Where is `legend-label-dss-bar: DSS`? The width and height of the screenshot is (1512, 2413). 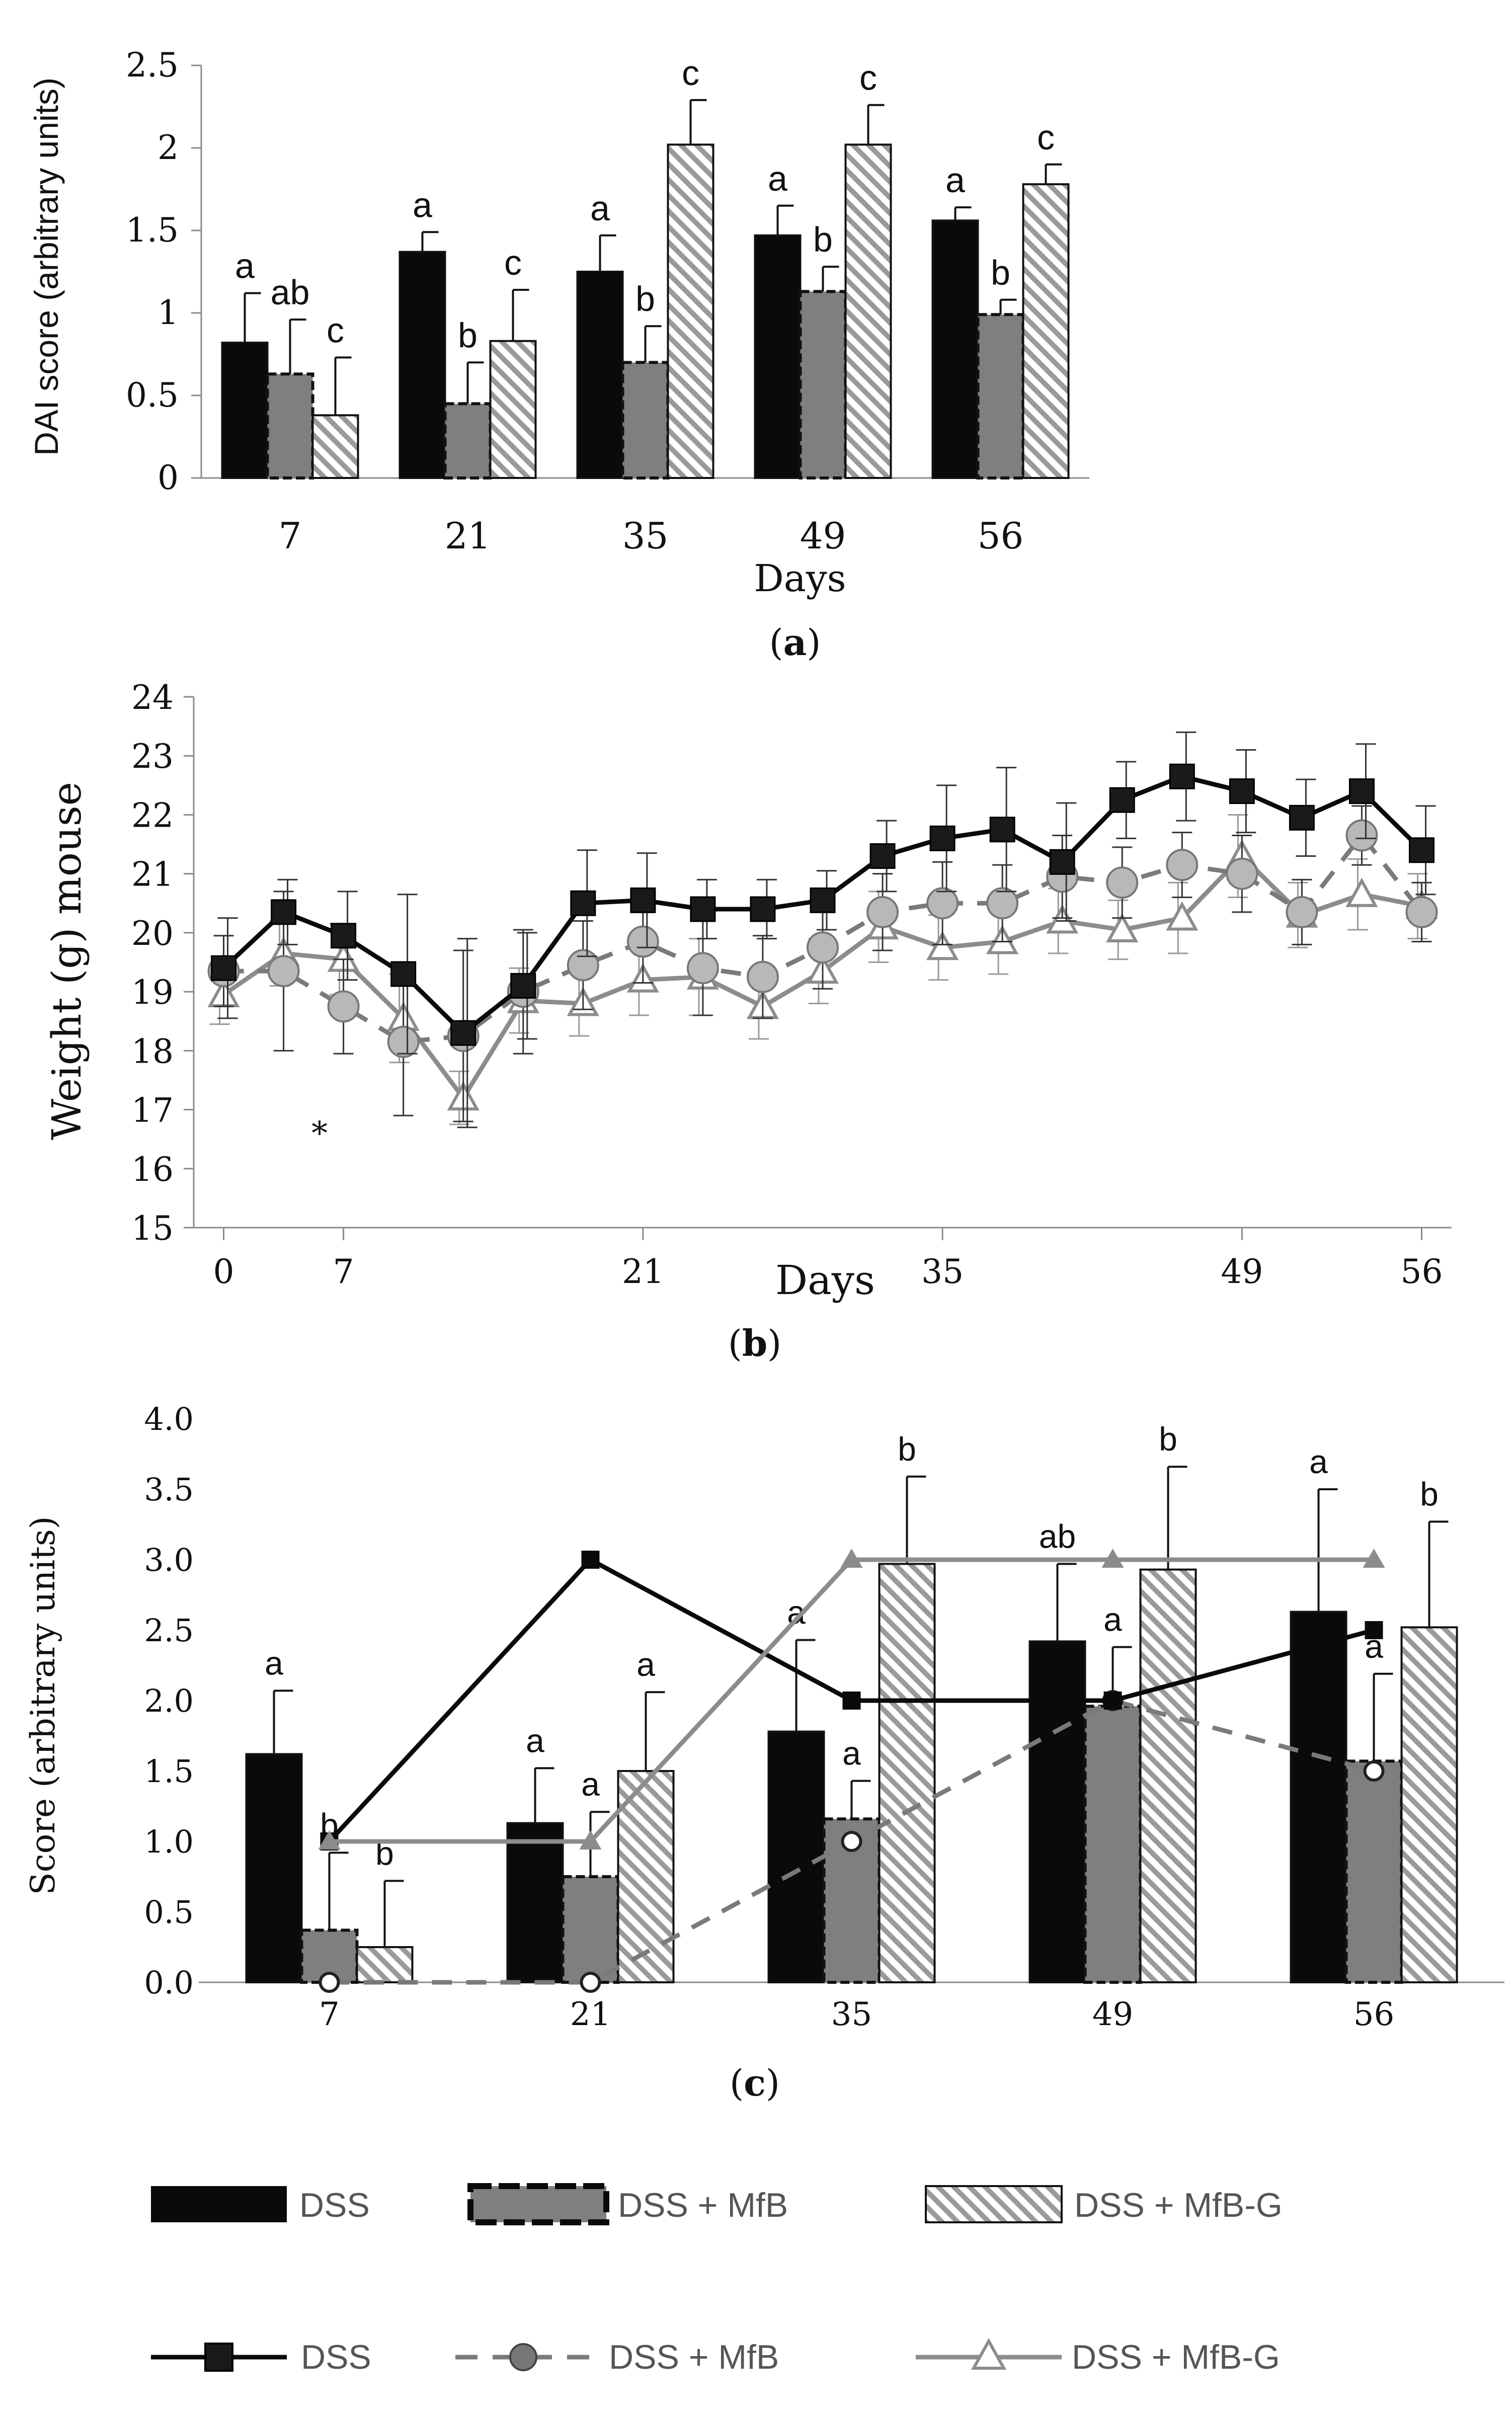
legend-label-dss-bar: DSS is located at coordinates (335, 2205).